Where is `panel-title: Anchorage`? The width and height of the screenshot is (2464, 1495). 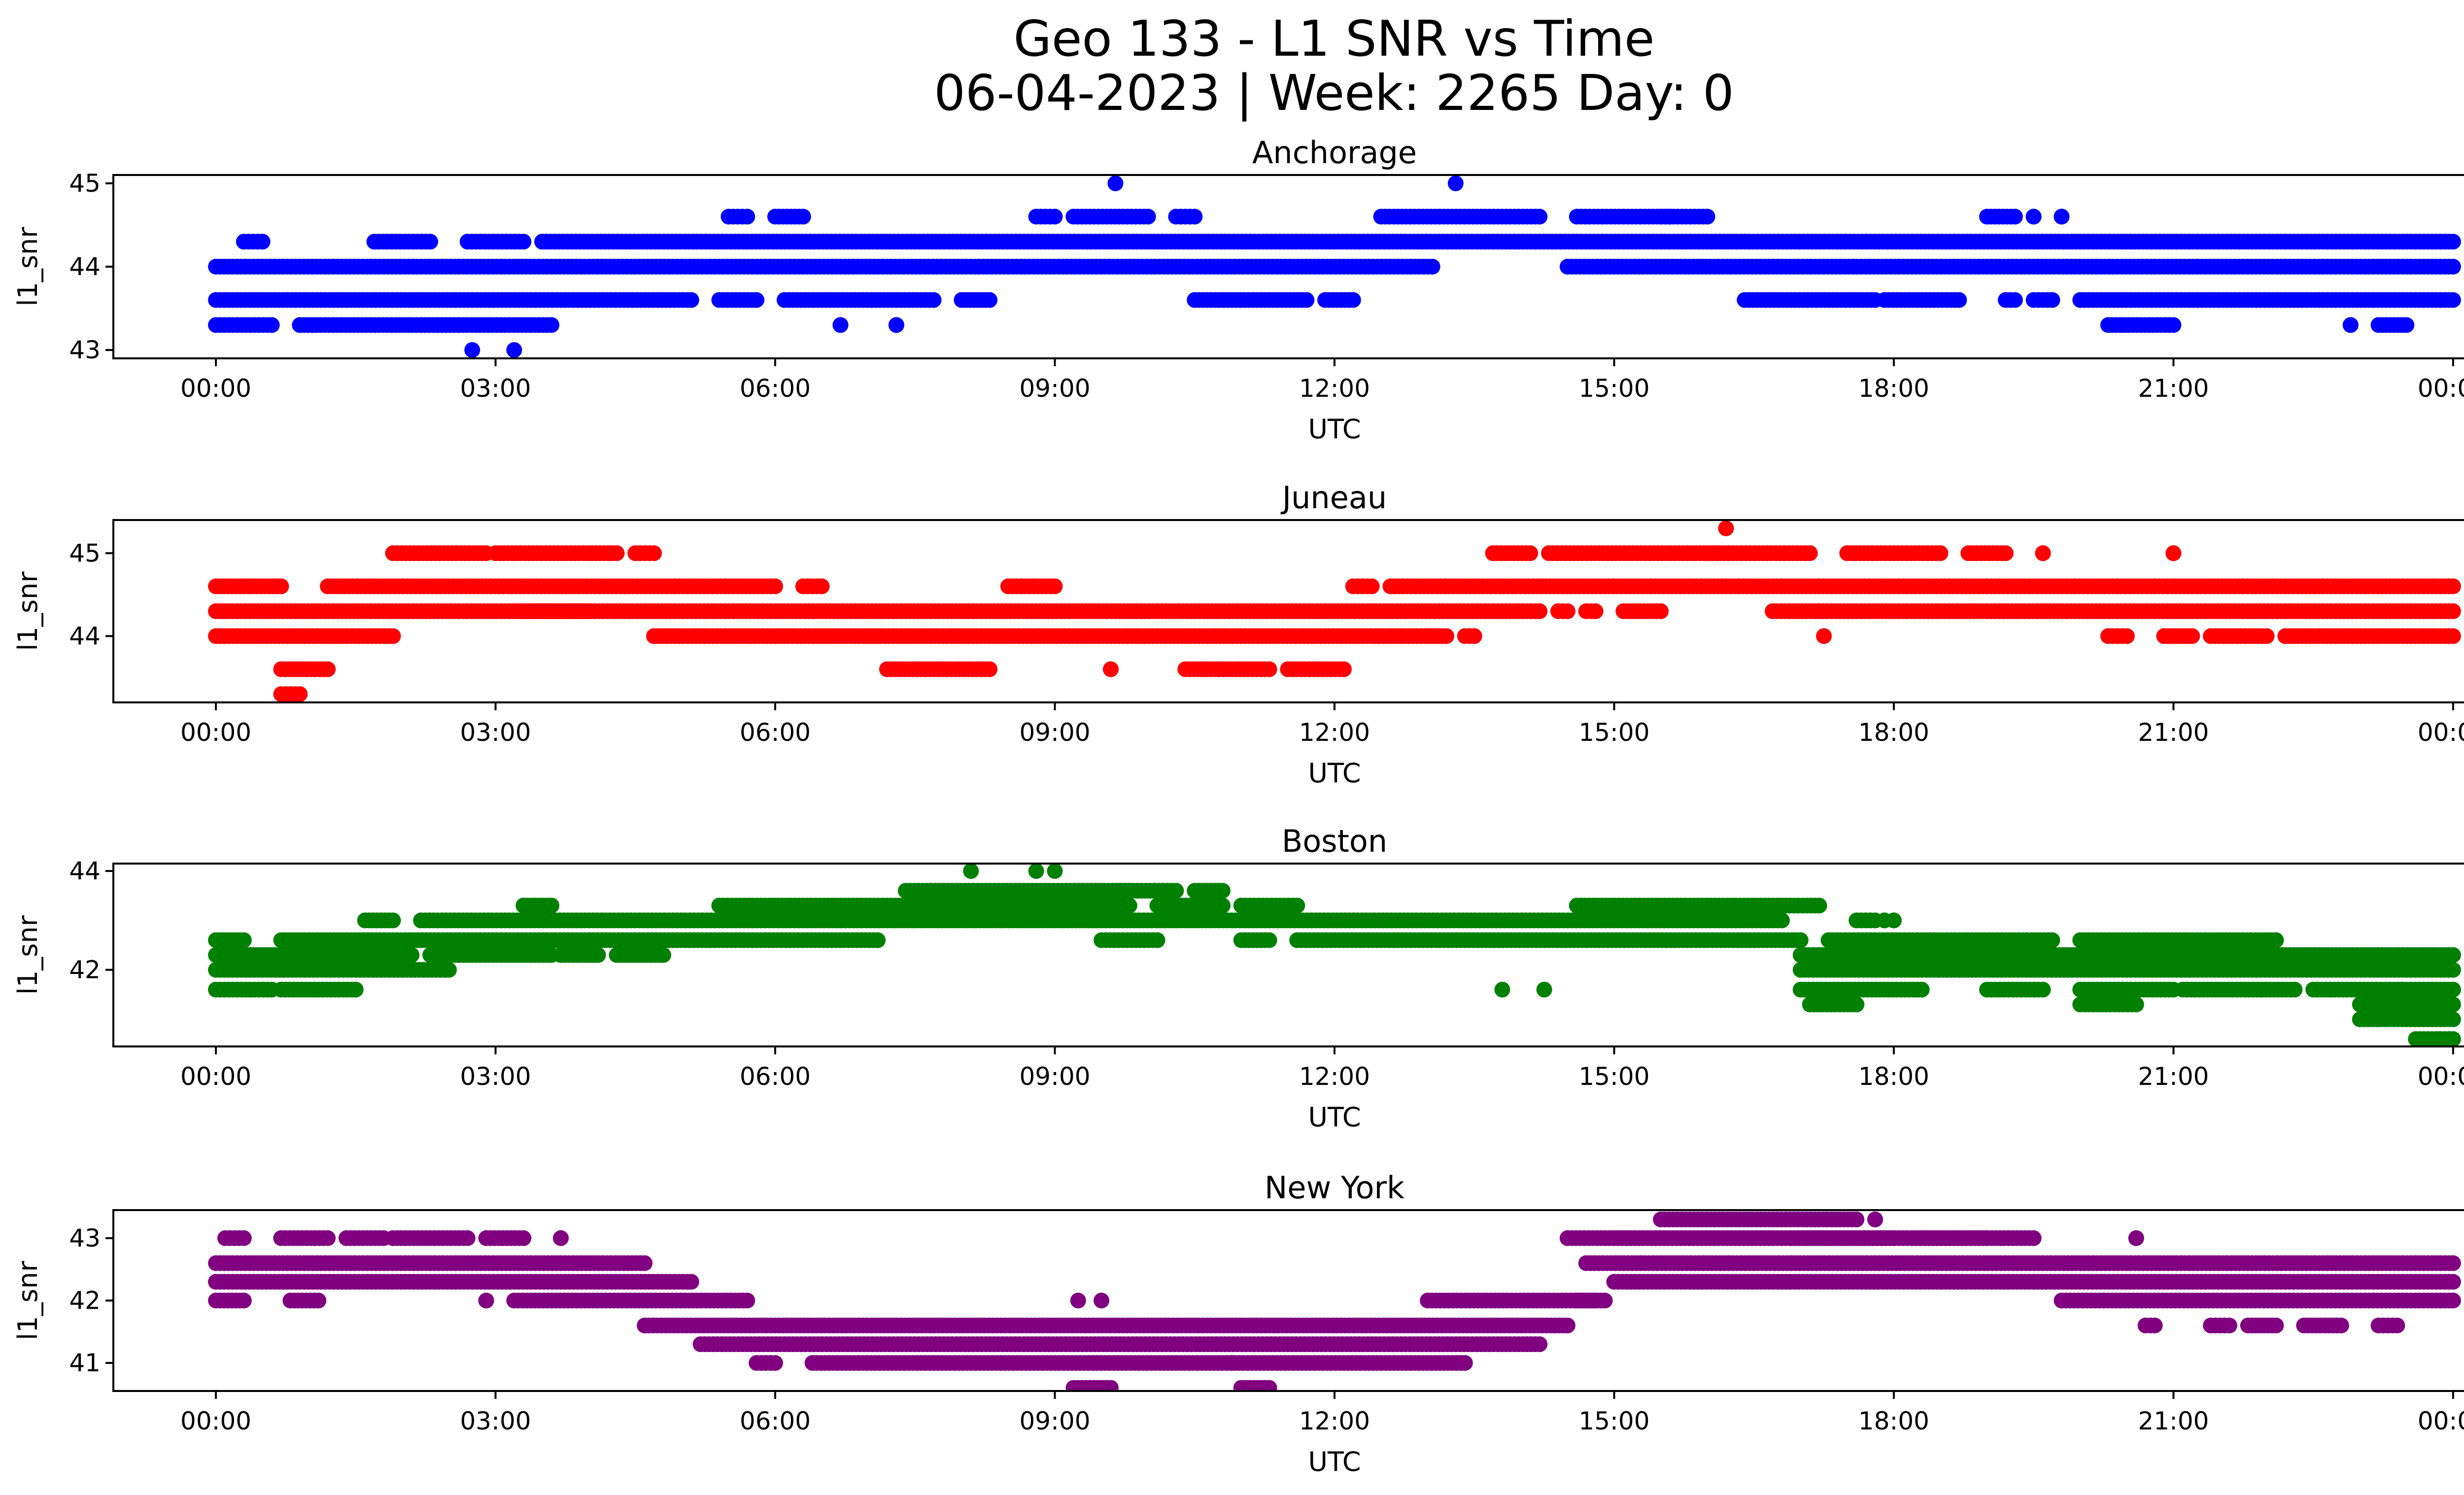 panel-title: Anchorage is located at coordinates (1334, 153).